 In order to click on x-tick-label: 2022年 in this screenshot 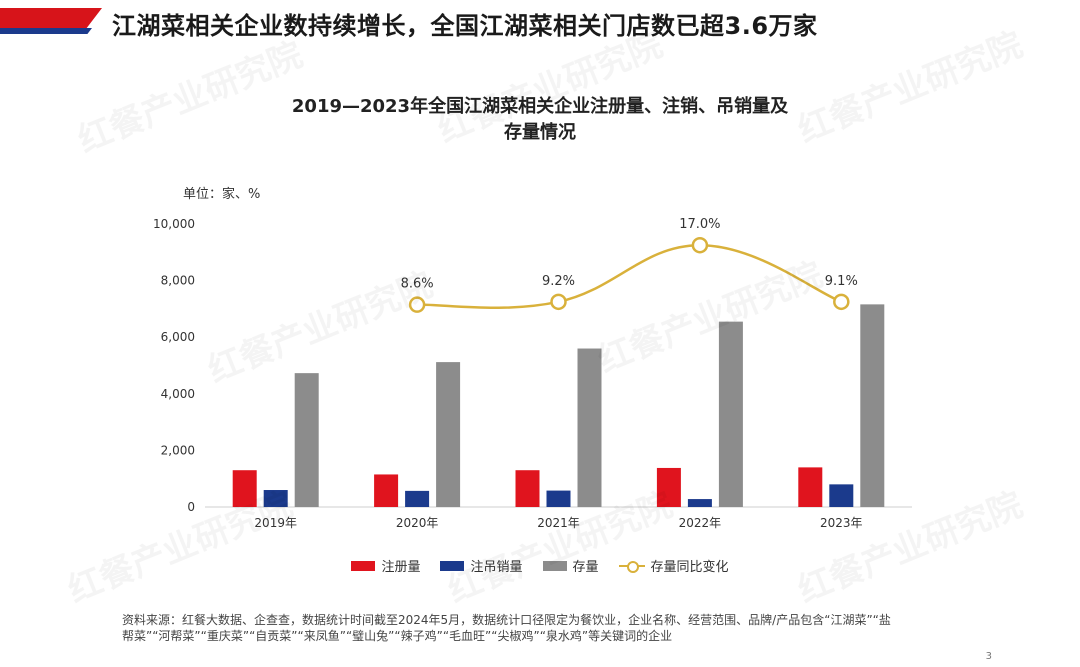, I will do `click(700, 523)`.